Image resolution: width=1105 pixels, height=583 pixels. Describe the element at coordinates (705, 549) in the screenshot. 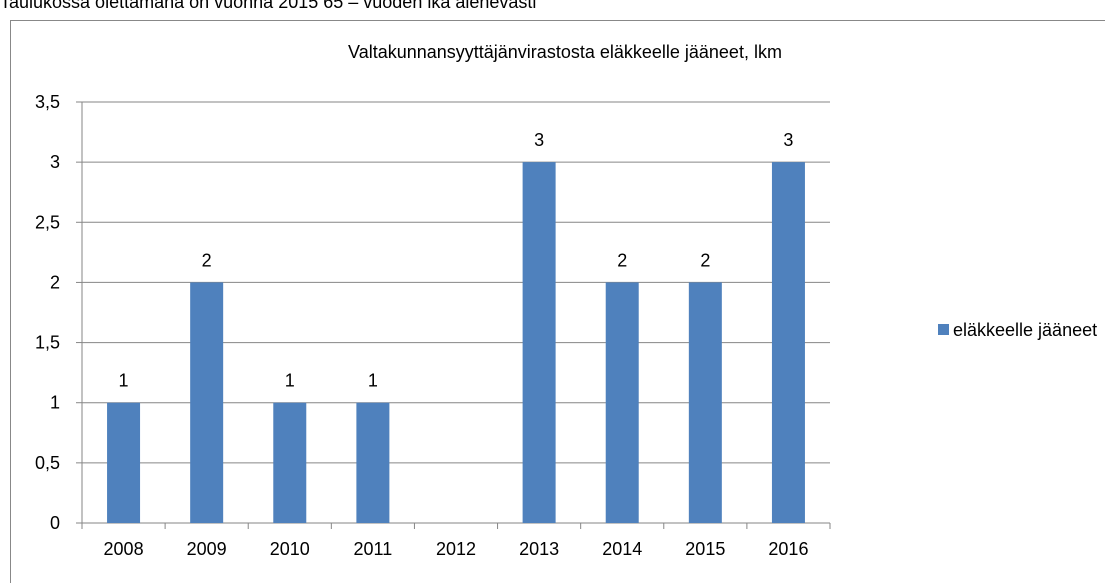

I see `x-tick-label: 2015` at that location.